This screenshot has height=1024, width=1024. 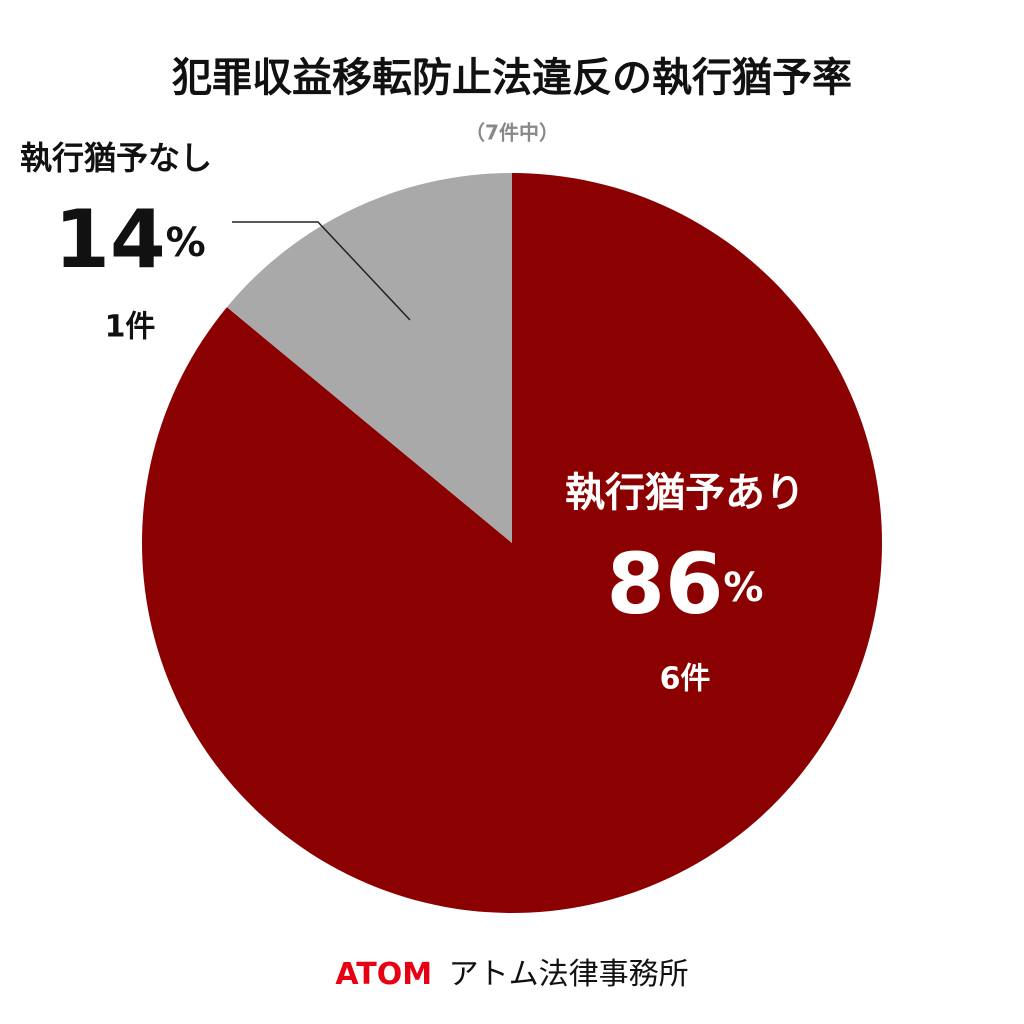 I want to click on footer: ATOM アトム法律事務所, so click(x=511, y=974).